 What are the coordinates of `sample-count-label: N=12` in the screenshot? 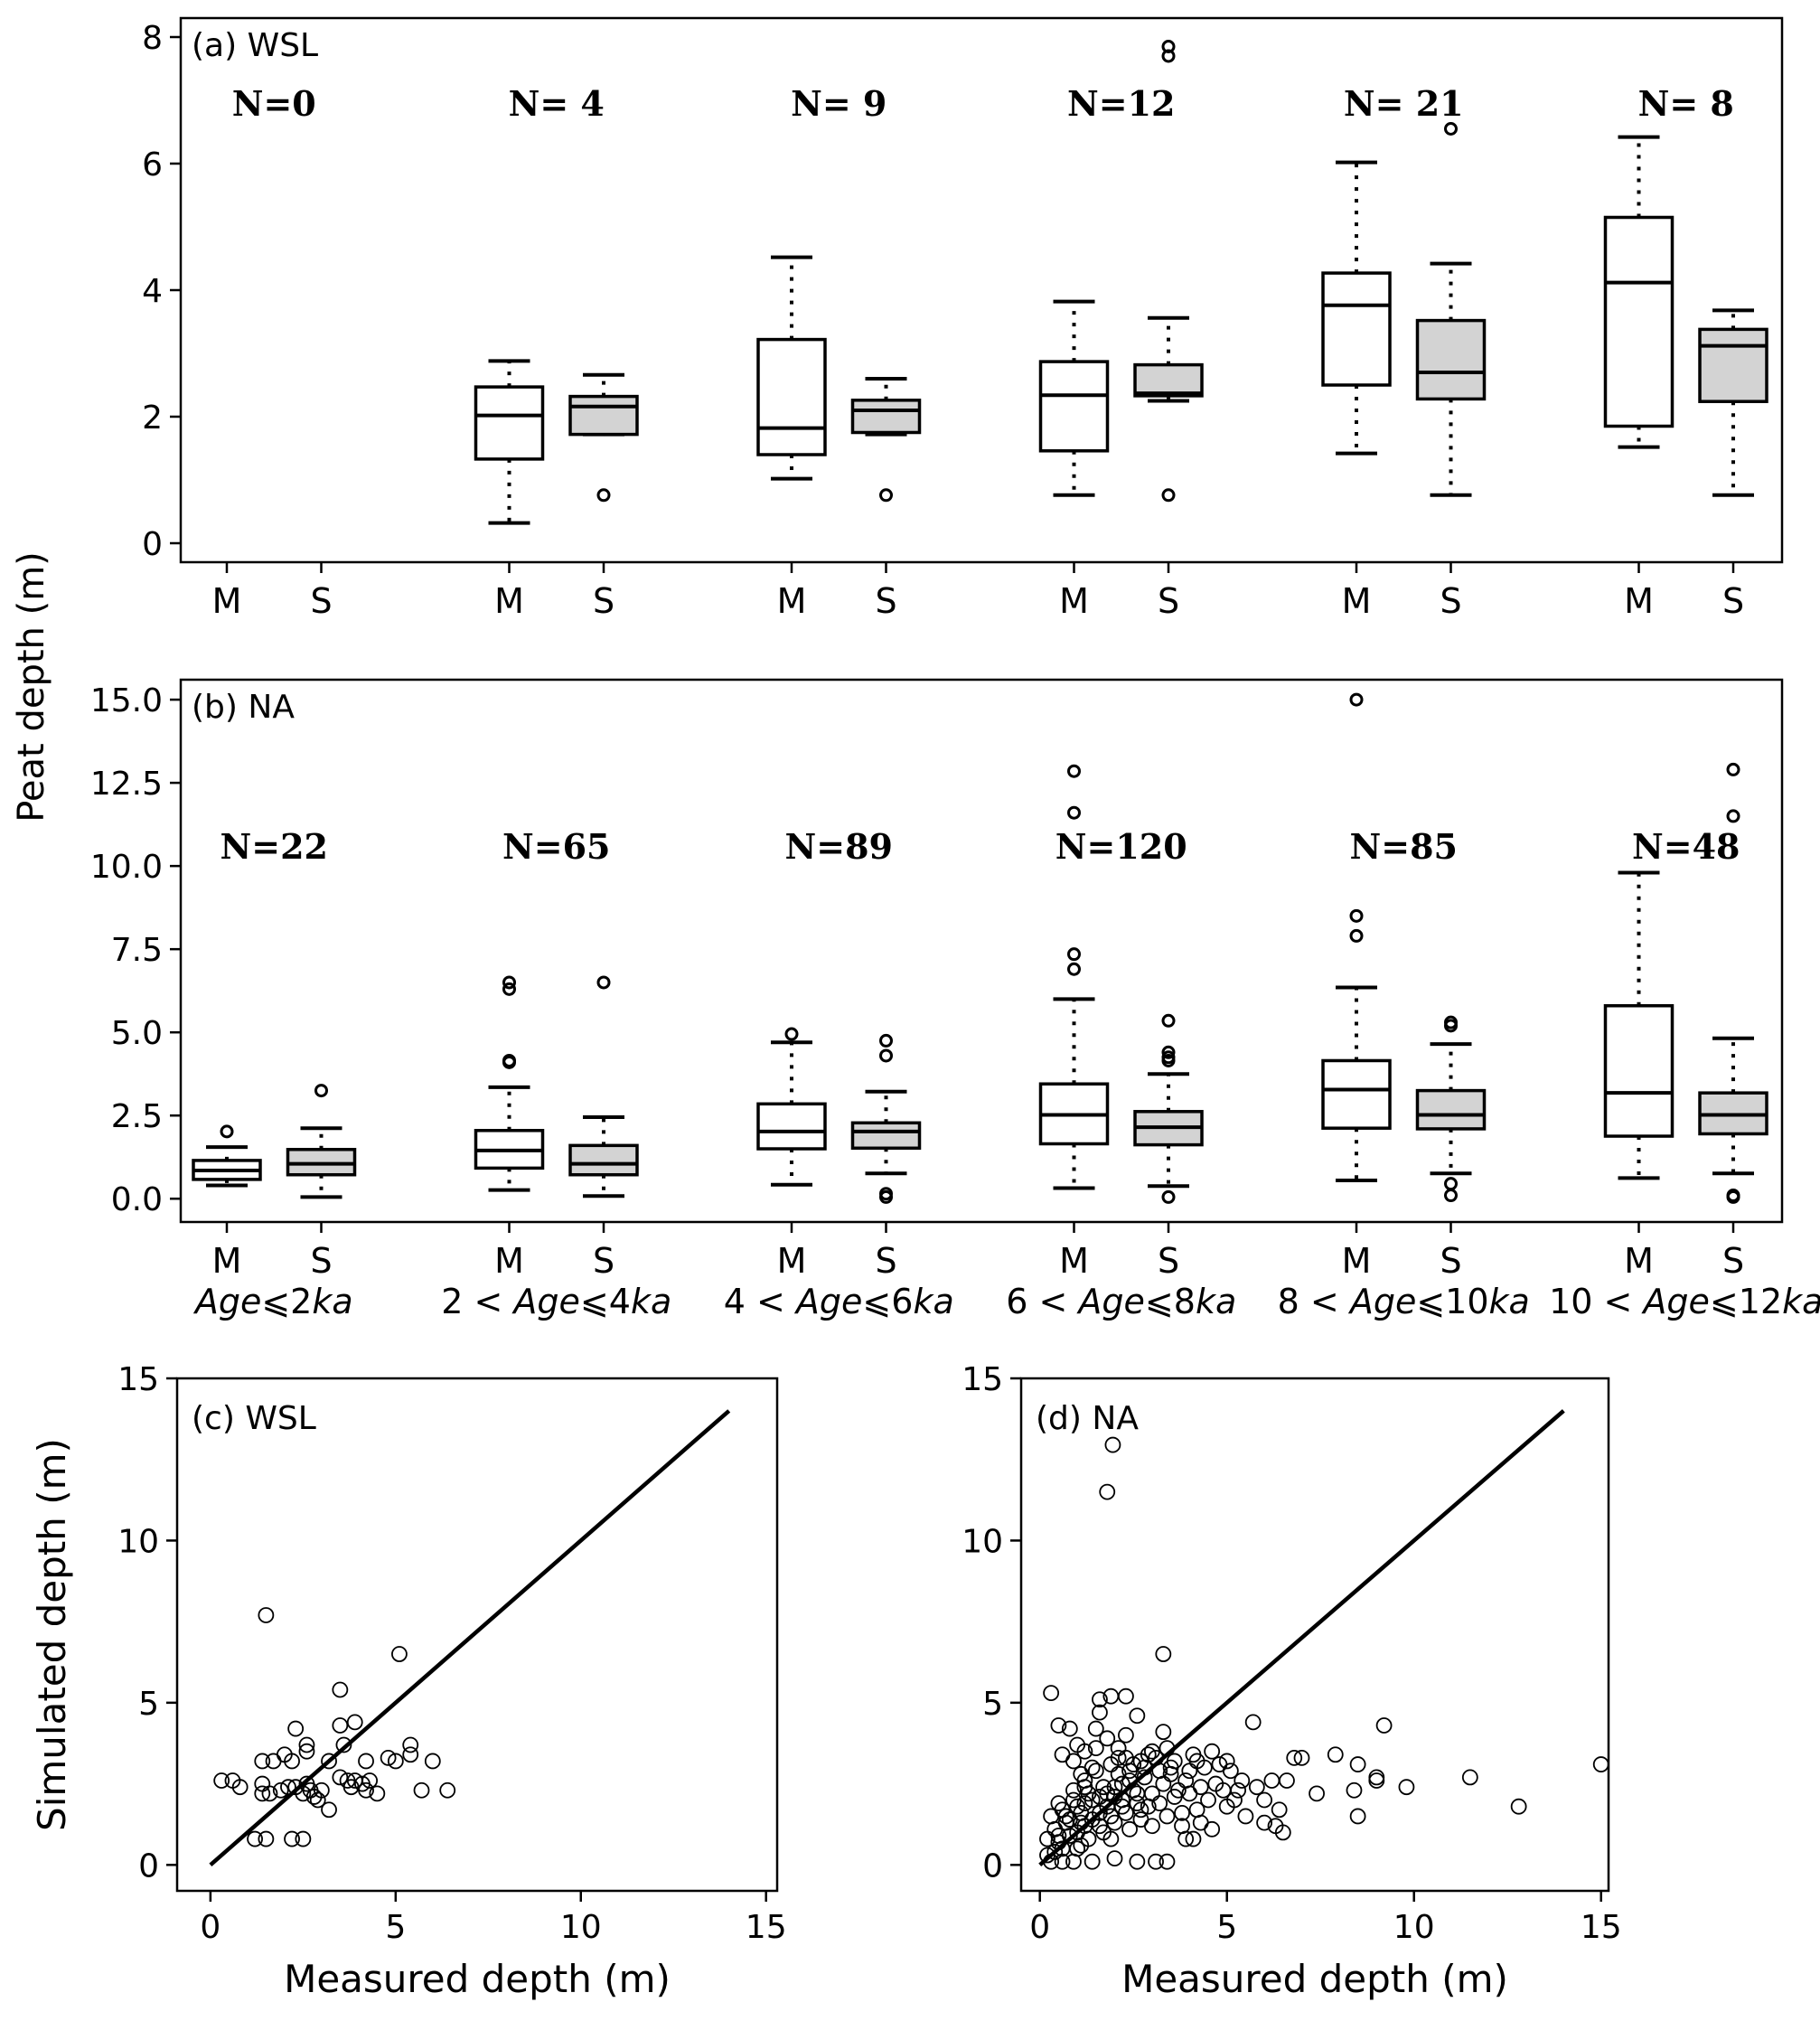 It's located at (1121, 104).